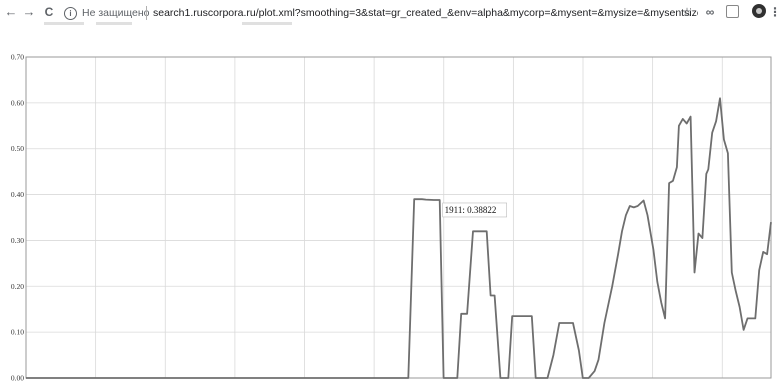  Describe the element at coordinates (17, 332) in the screenshot. I see `y-tick-label: 0.10` at that location.